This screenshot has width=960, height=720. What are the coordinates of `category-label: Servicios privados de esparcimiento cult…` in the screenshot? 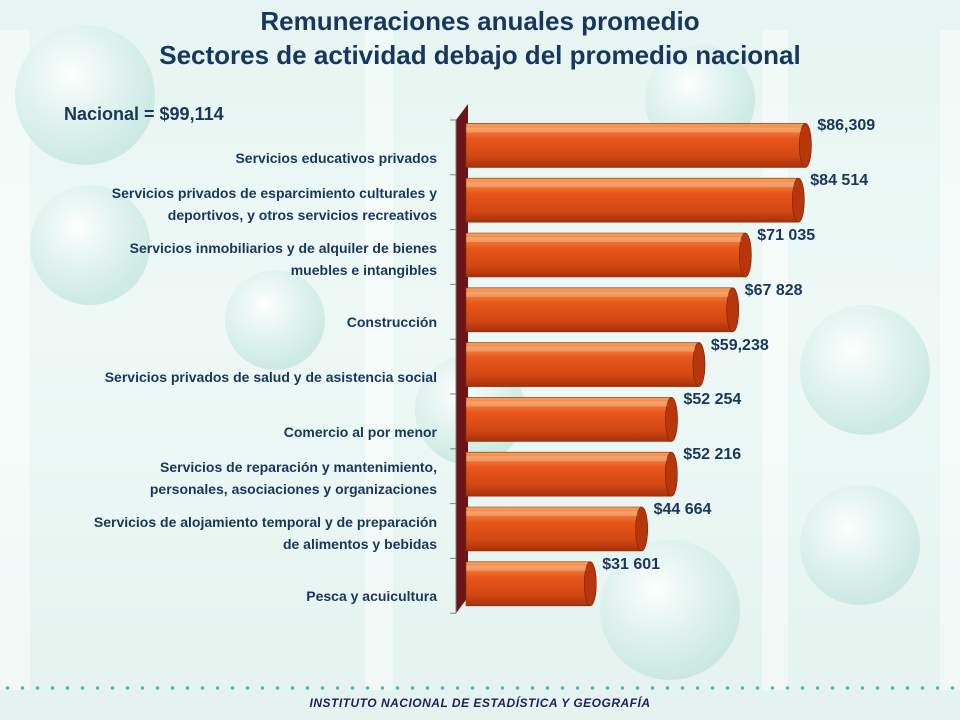 It's located at (237, 204).